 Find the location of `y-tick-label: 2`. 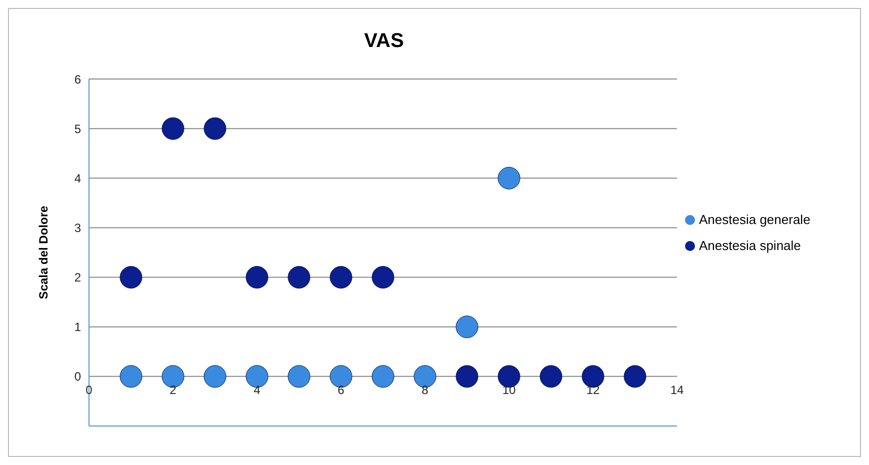

y-tick-label: 2 is located at coordinates (78, 277).